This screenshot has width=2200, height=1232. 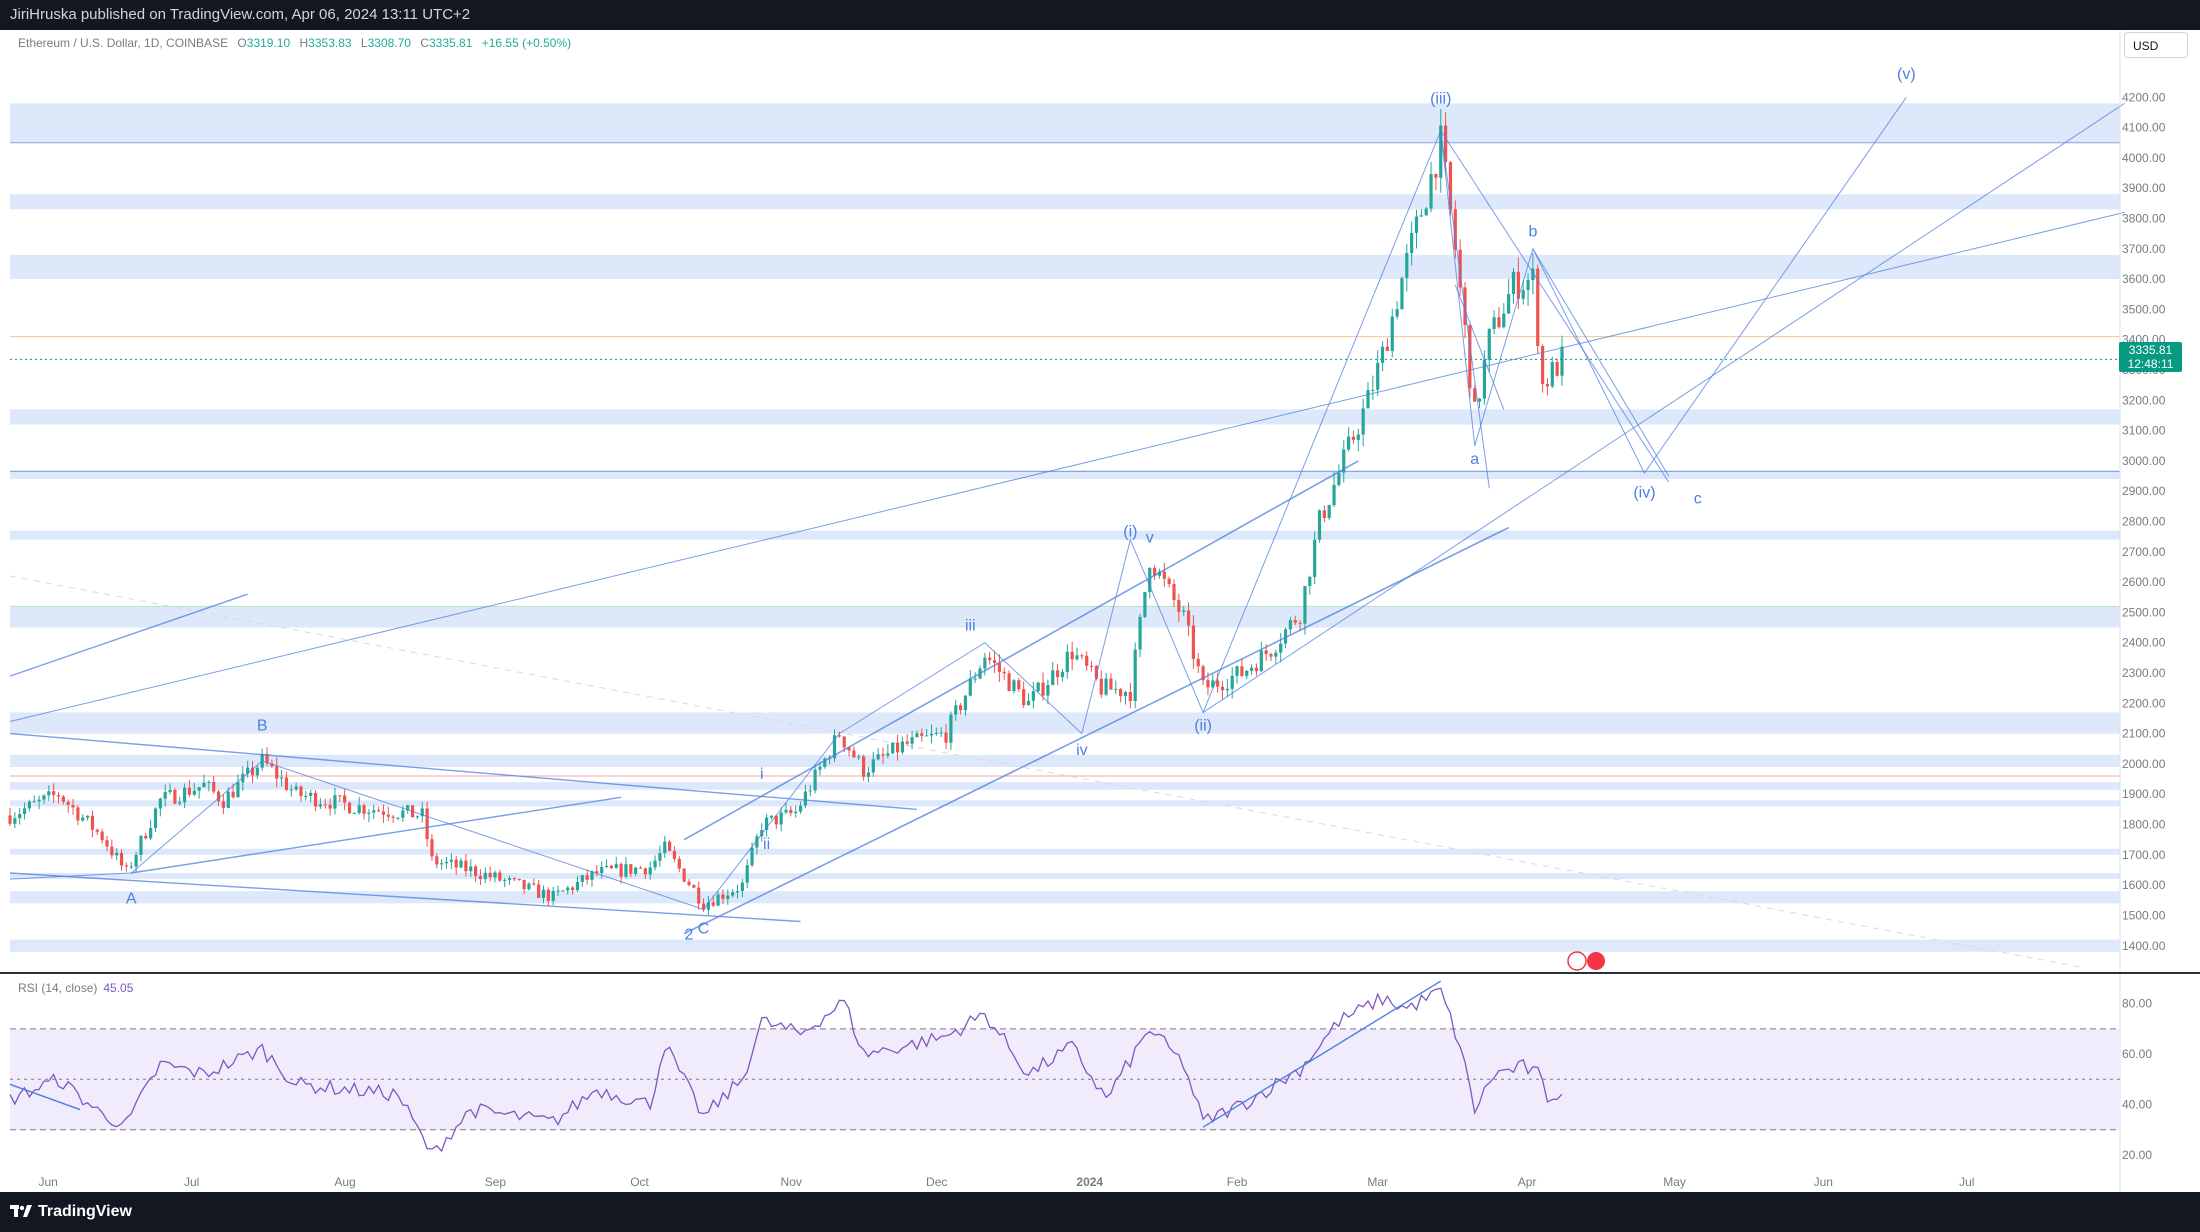 I want to click on rsi-title: RSI (14, close), so click(x=58, y=988).